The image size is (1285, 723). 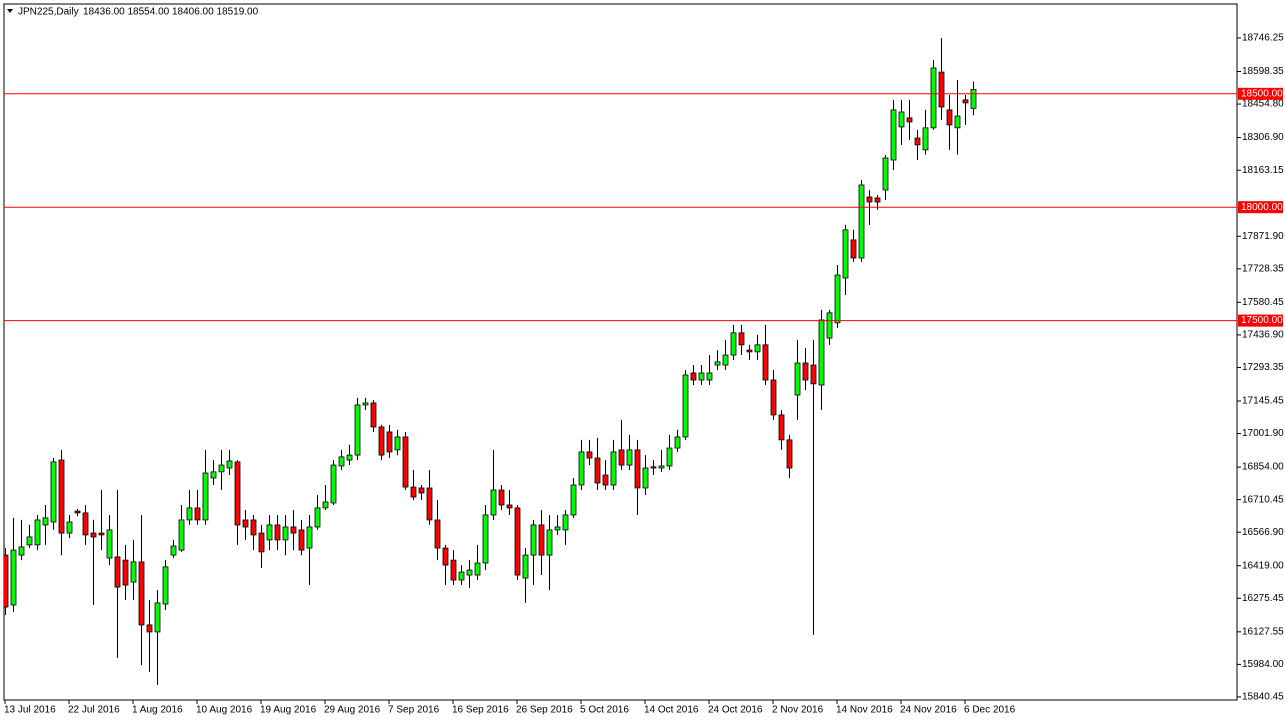 What do you see at coordinates (1263, 302) in the screenshot?
I see `y-tick-label: 17580.45` at bounding box center [1263, 302].